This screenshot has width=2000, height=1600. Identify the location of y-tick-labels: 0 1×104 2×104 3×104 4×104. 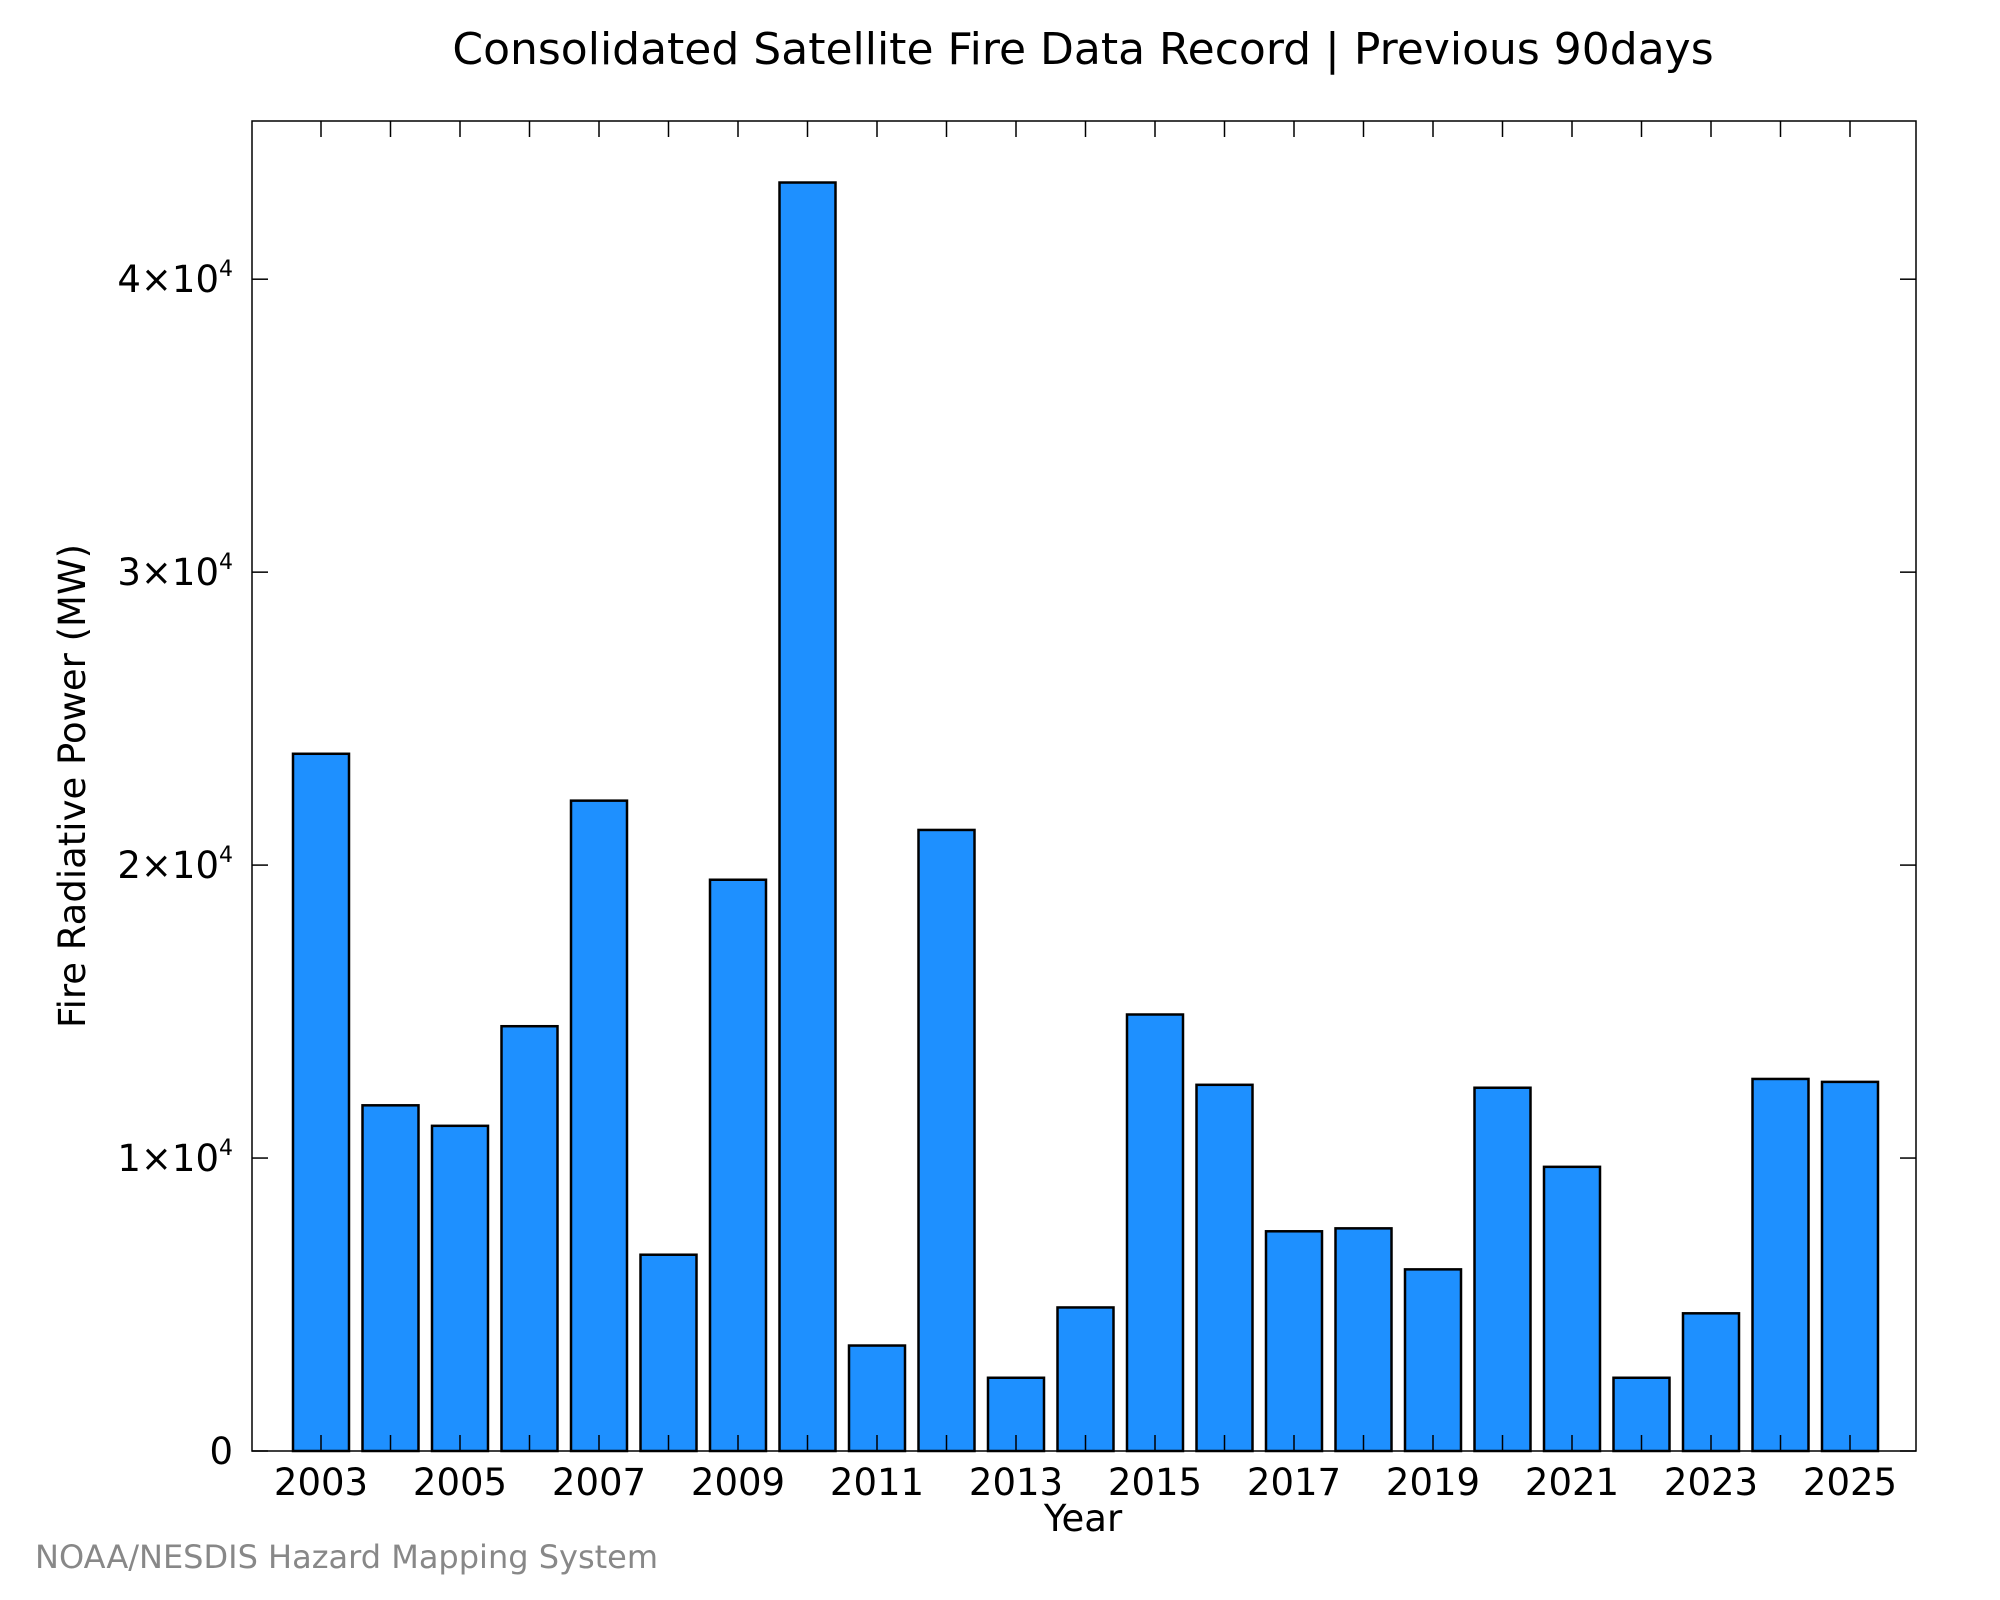
(175, 865).